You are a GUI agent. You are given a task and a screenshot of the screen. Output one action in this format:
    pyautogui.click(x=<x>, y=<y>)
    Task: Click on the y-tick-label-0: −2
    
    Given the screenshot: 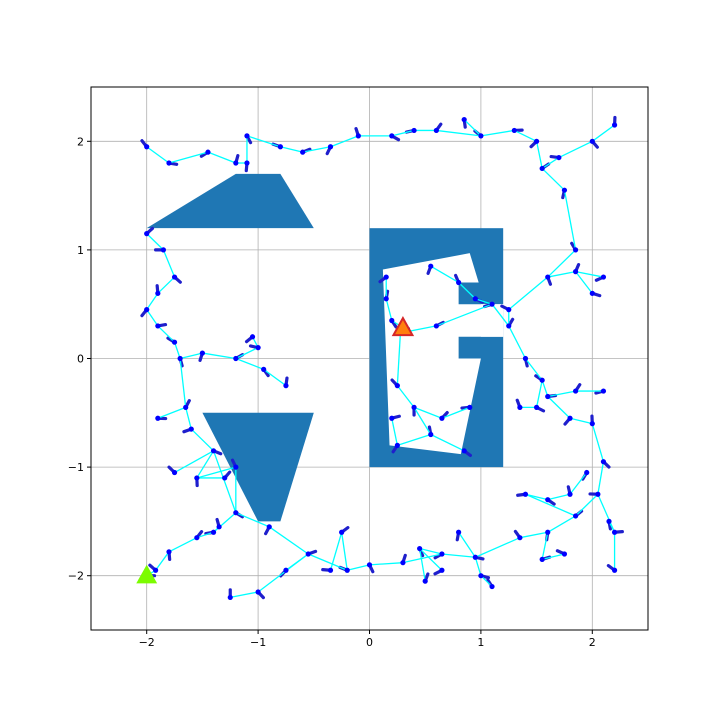 What is the action you would take?
    pyautogui.click(x=76, y=576)
    